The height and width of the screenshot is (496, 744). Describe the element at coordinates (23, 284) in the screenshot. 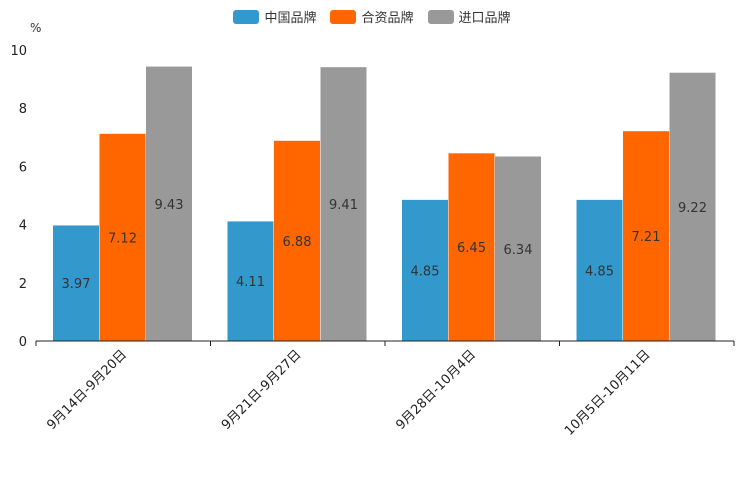

I see `y-tick-label: 2` at that location.